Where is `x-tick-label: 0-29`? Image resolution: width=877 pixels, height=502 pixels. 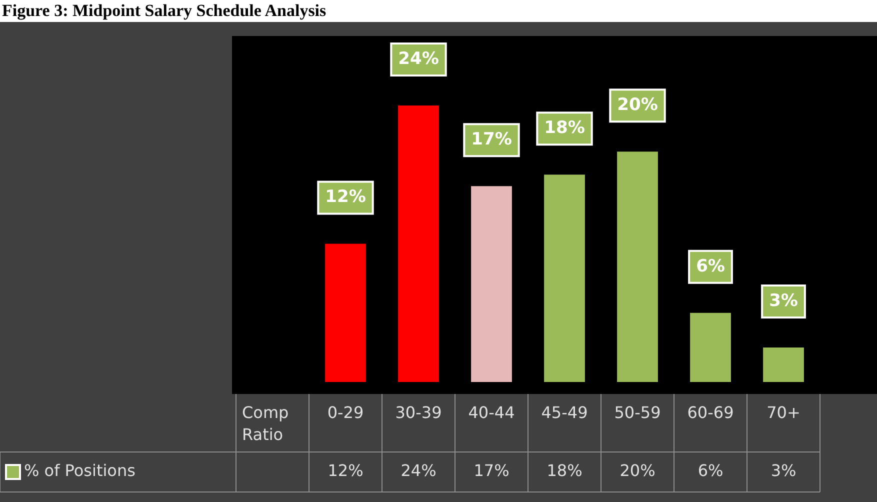 x-tick-label: 0-29 is located at coordinates (345, 412).